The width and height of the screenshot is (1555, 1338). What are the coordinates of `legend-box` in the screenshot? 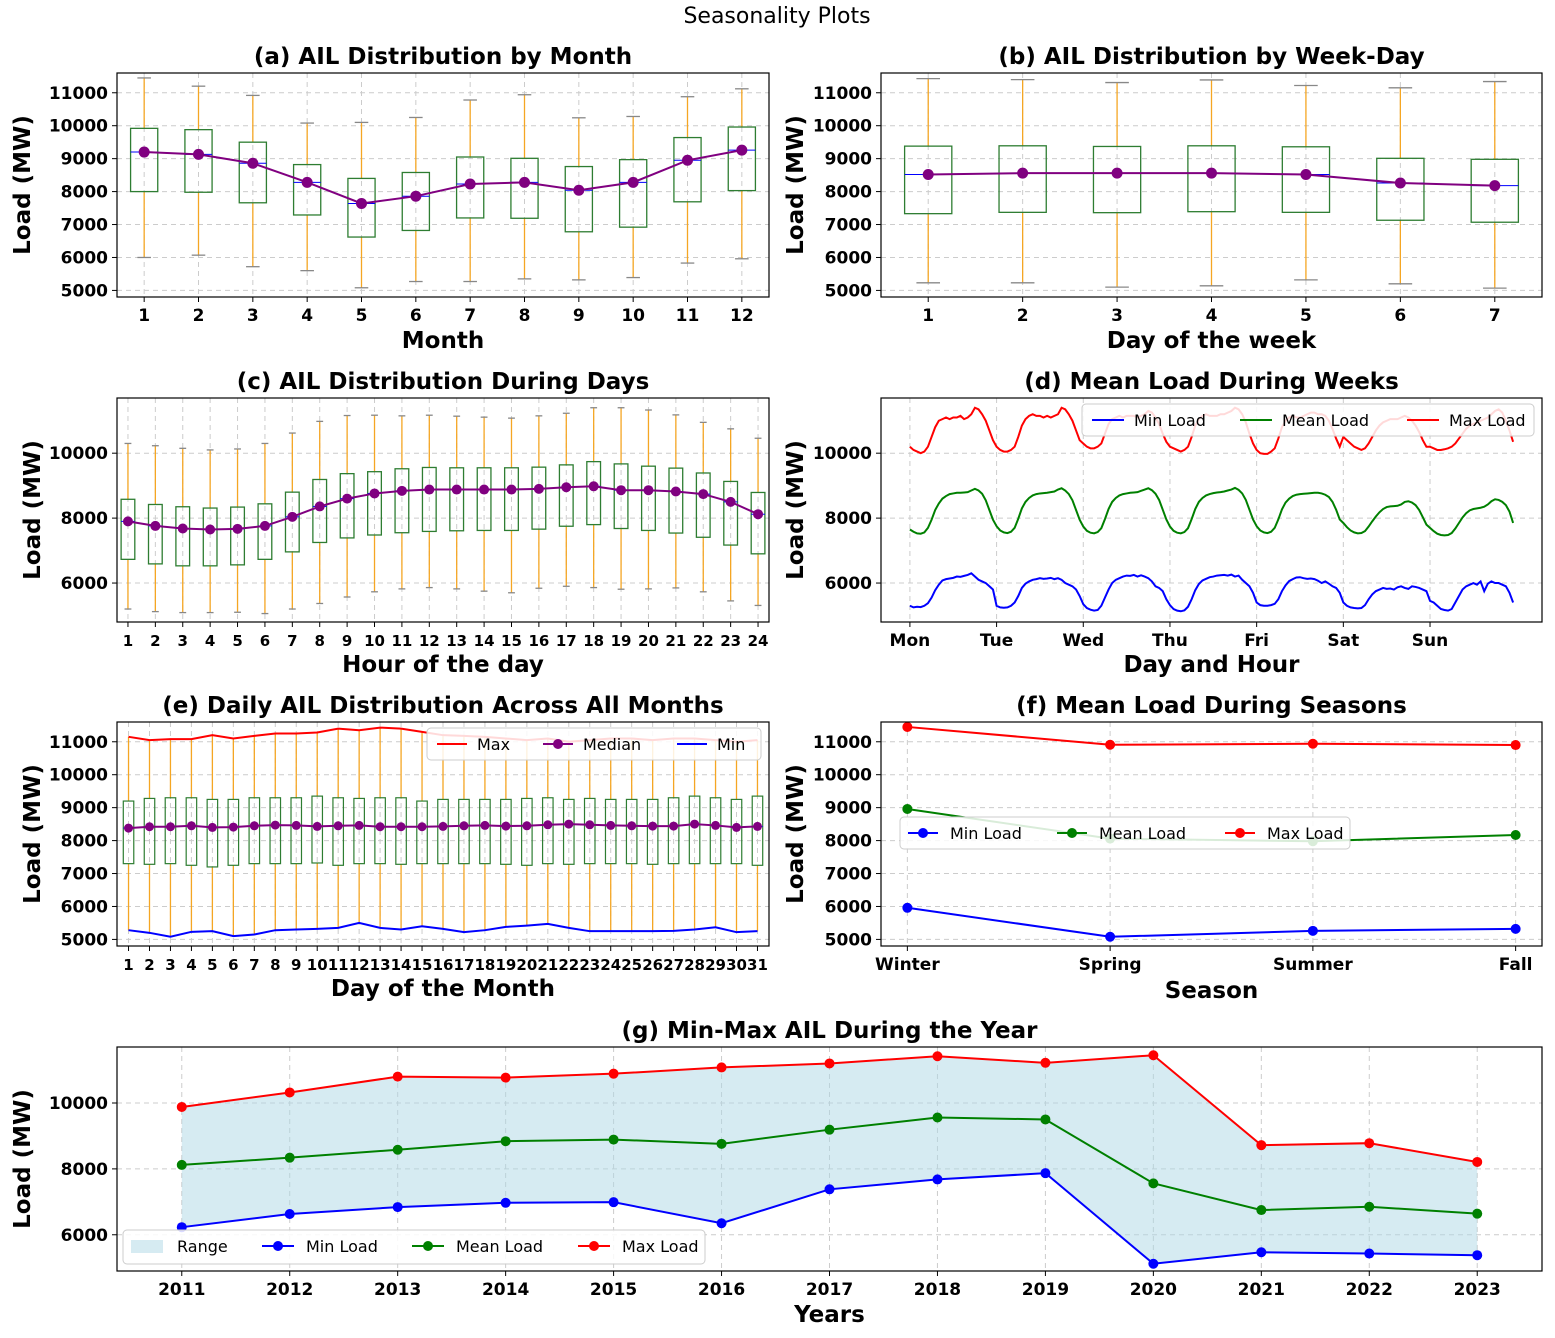 It's located at (594, 744).